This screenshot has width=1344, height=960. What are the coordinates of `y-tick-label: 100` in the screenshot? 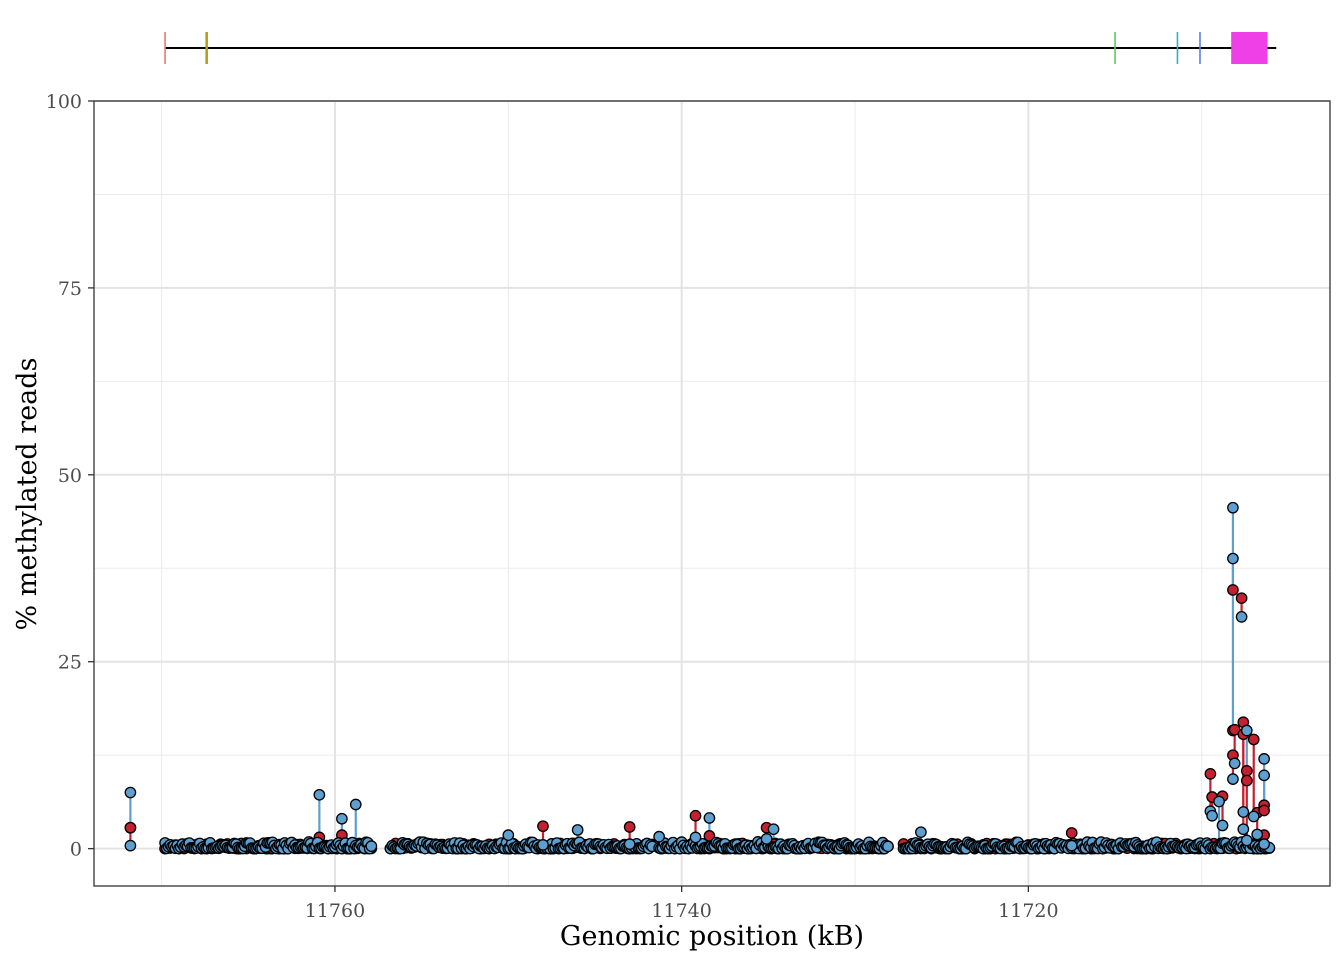 It's located at (64, 102).